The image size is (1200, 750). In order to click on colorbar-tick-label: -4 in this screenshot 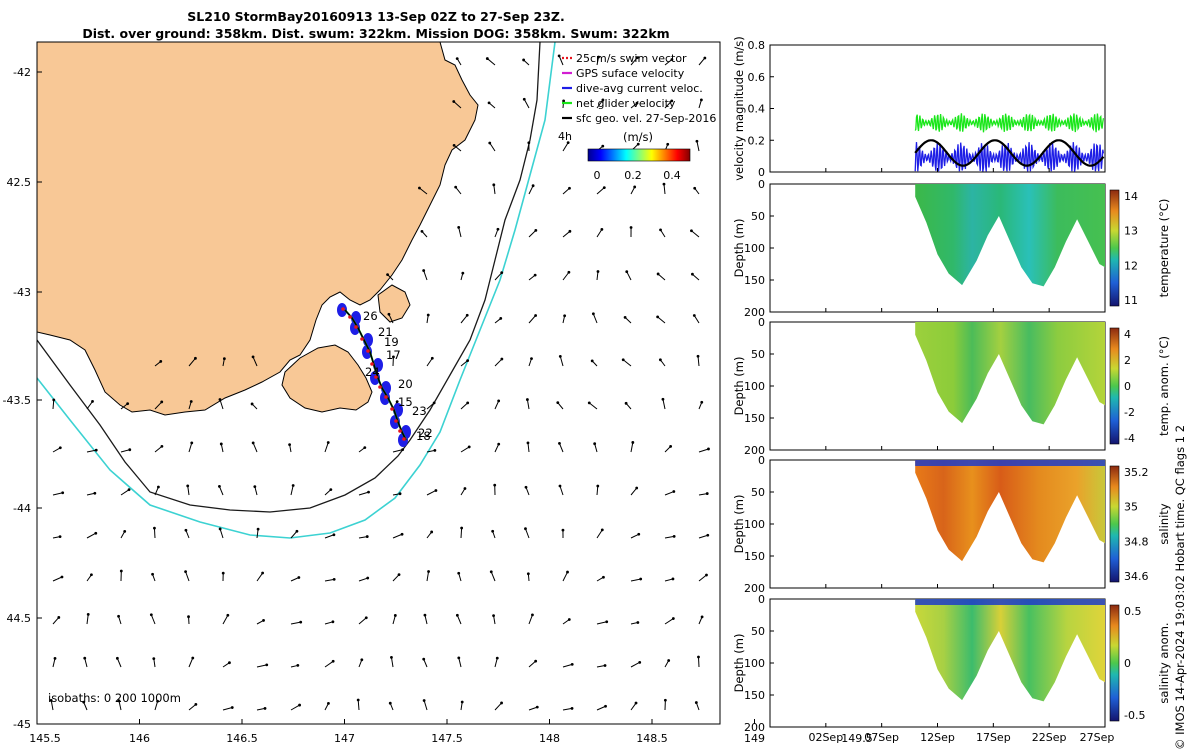, I will do `click(1129, 438)`.